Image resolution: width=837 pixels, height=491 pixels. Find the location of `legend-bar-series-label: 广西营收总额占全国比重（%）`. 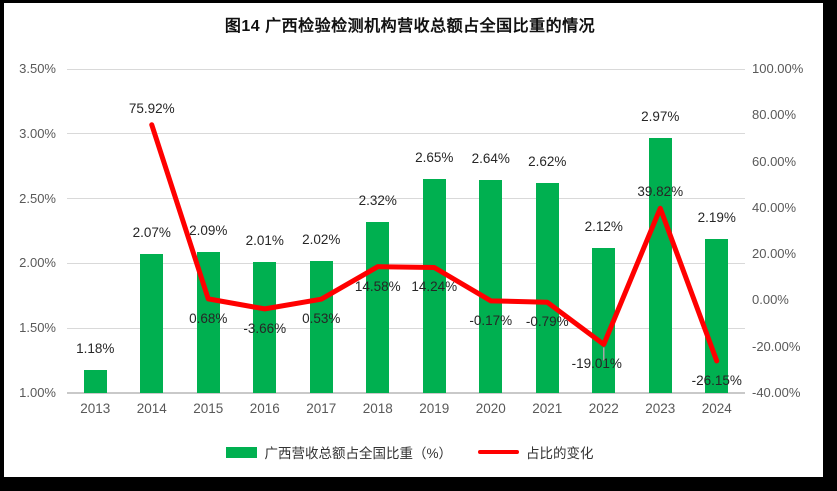

legend-bar-series-label: 广西营收总额占全国比重（%） is located at coordinates (358, 453).